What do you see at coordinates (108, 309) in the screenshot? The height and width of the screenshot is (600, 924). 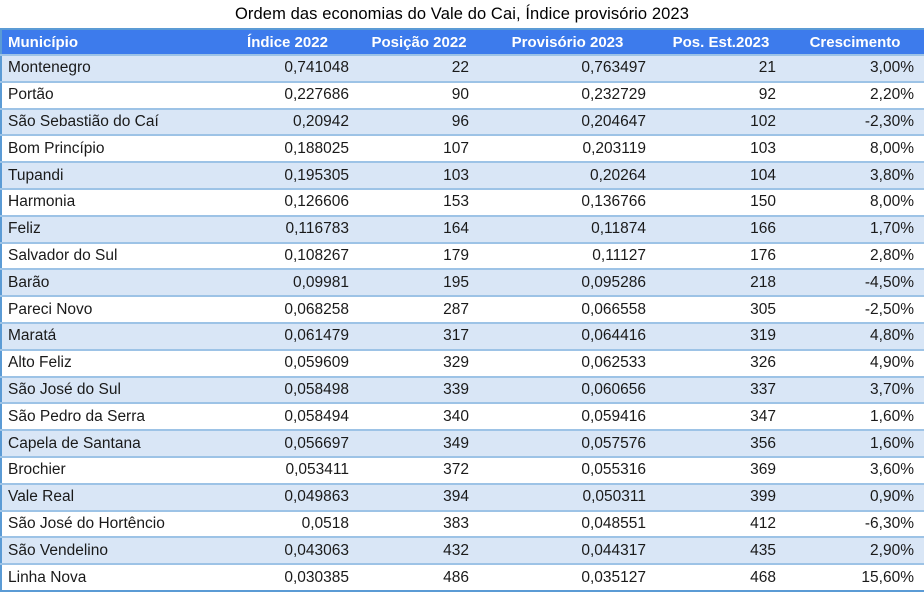 I see `cell-9-0: Pareci Novo` at bounding box center [108, 309].